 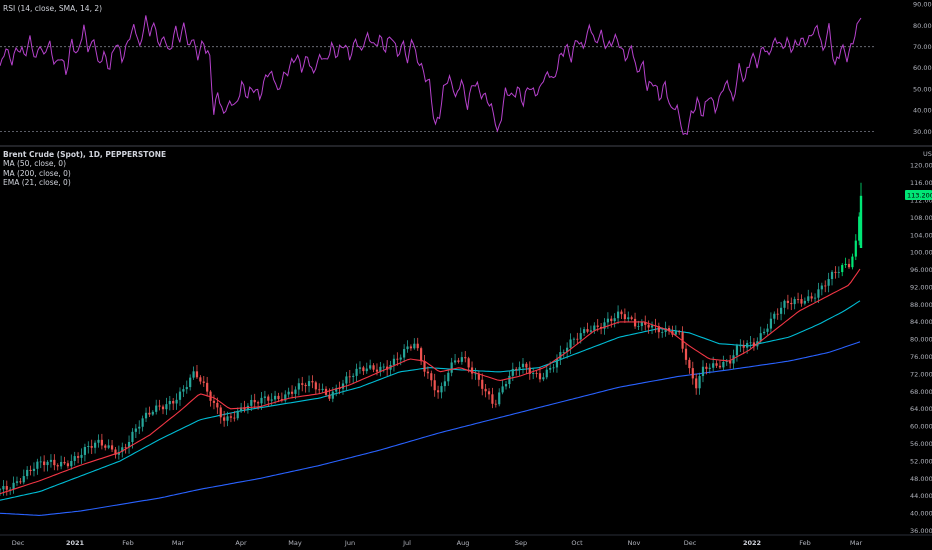 What do you see at coordinates (577, 543) in the screenshot?
I see `time-tick-label: Oct` at bounding box center [577, 543].